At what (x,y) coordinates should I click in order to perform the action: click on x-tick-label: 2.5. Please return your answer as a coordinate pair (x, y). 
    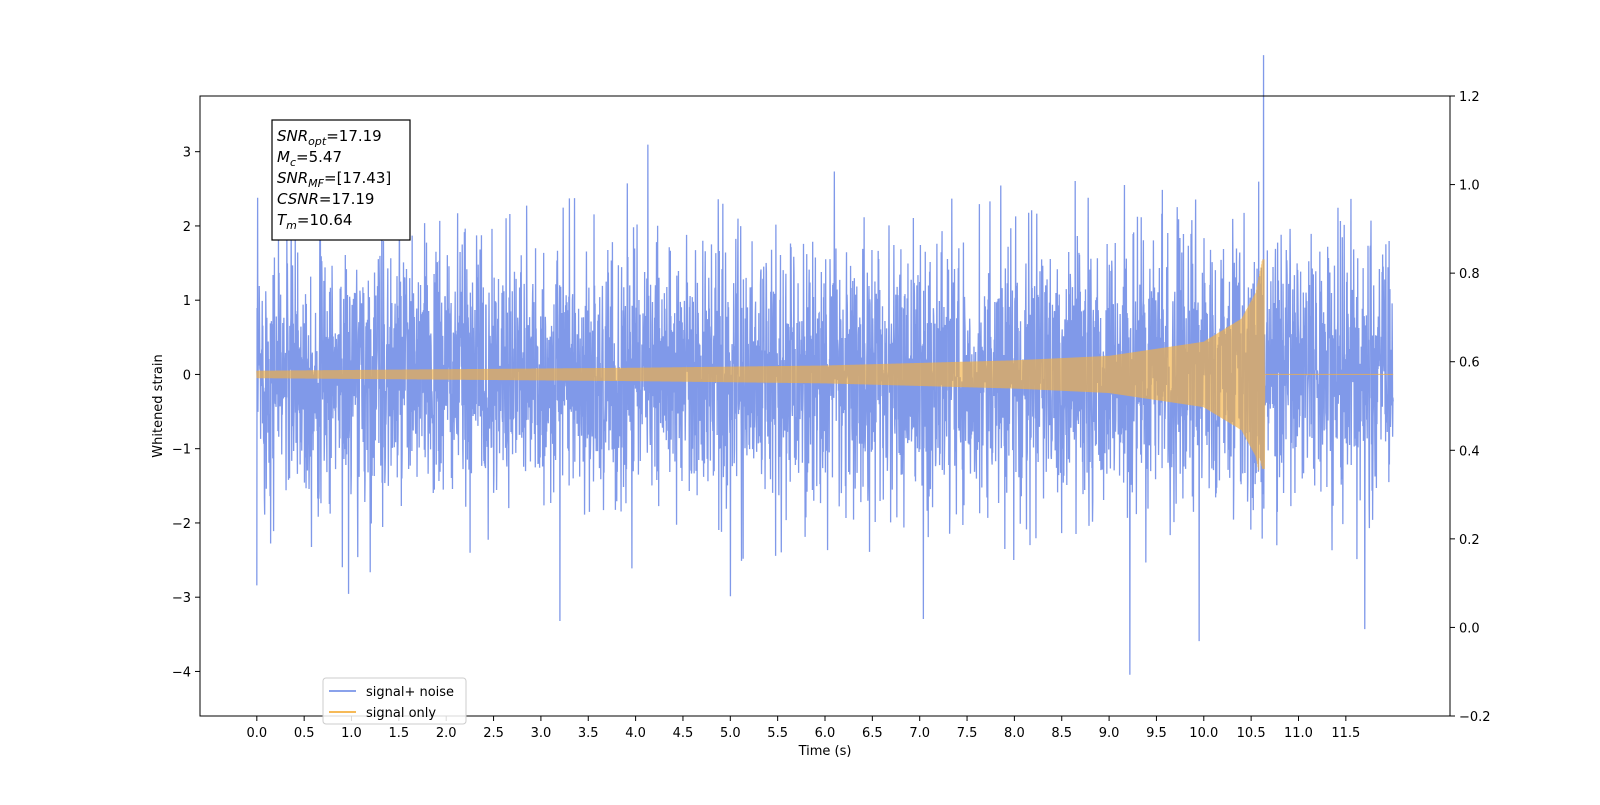
    Looking at the image, I should click on (493, 733).